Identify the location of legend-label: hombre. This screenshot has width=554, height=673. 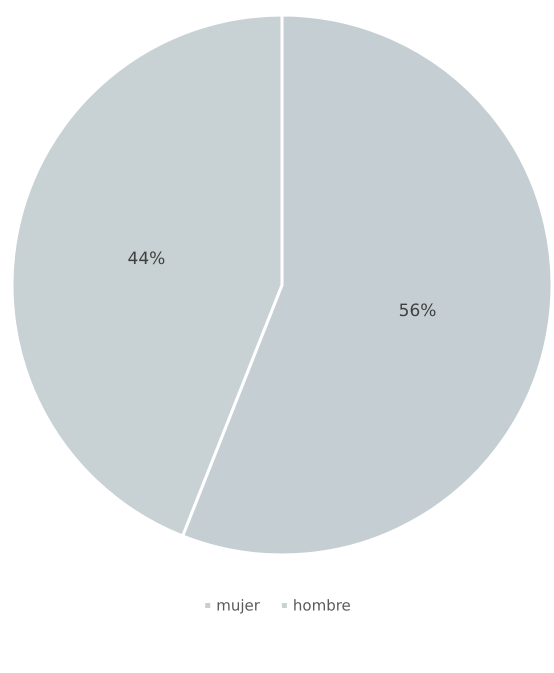
(321, 605).